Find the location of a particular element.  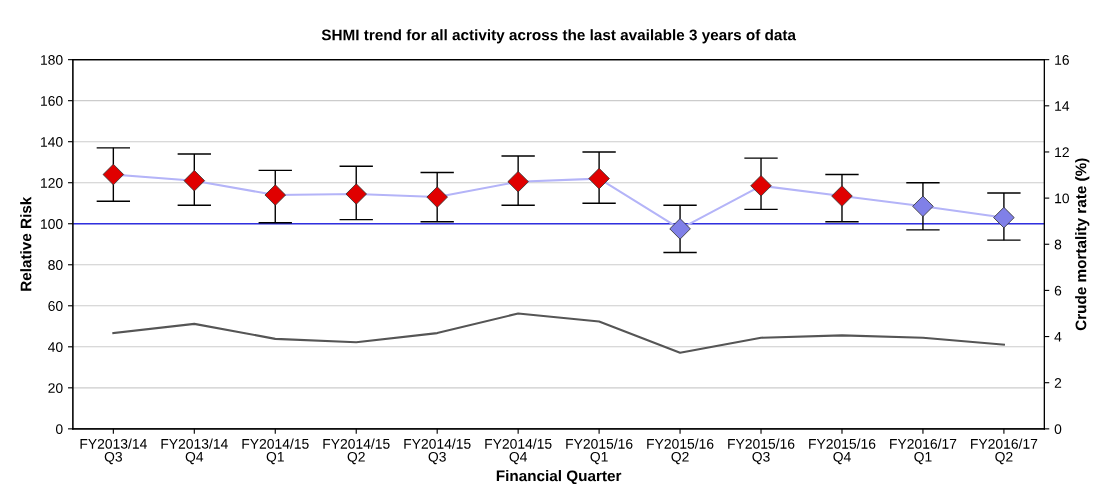

y2-tick-label: 2 is located at coordinates (1058, 383).